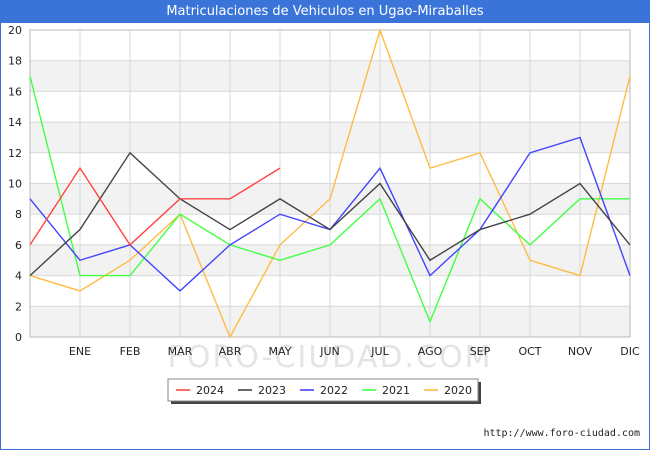 The image size is (650, 450). I want to click on x-tick-label: MAY, so click(280, 351).